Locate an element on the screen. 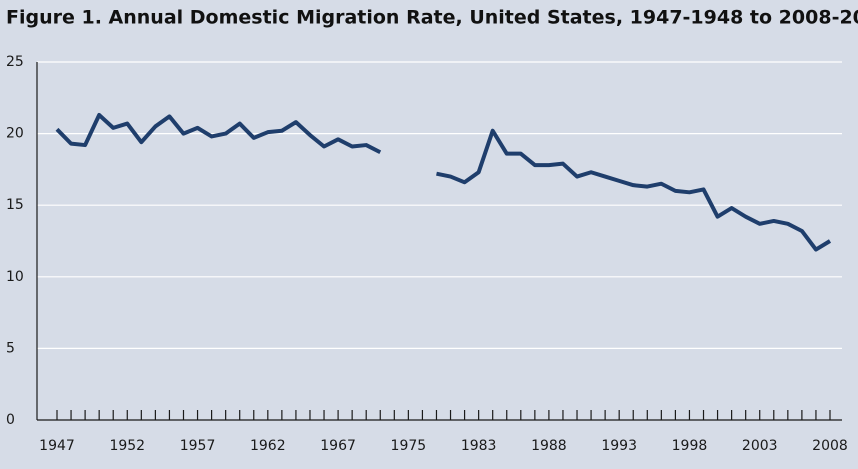  y-tick-label: 10 is located at coordinates (15, 277).